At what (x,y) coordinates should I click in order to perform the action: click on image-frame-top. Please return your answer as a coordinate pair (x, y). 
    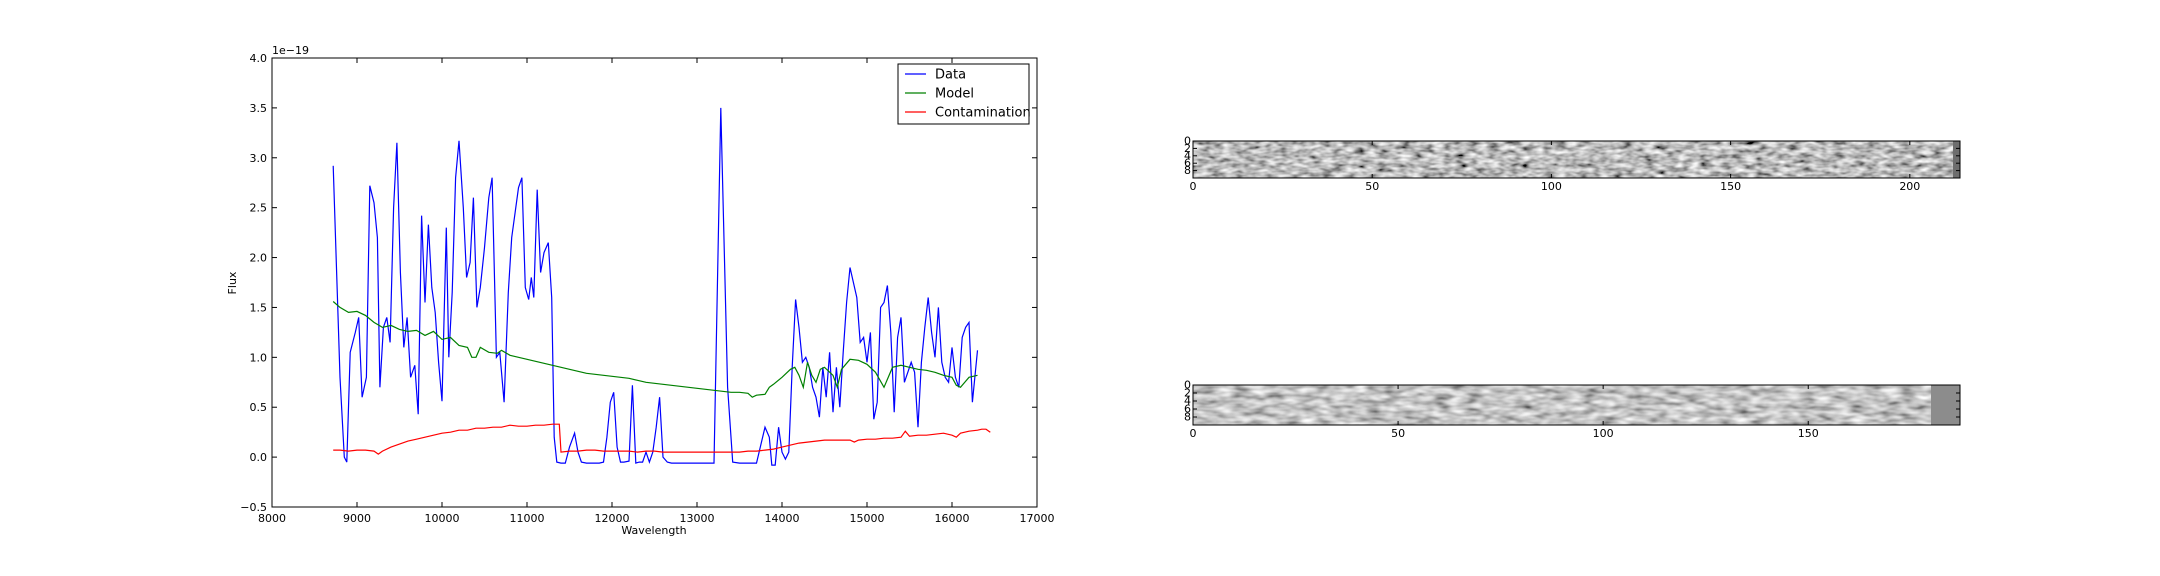
    Looking at the image, I should click on (1576, 159).